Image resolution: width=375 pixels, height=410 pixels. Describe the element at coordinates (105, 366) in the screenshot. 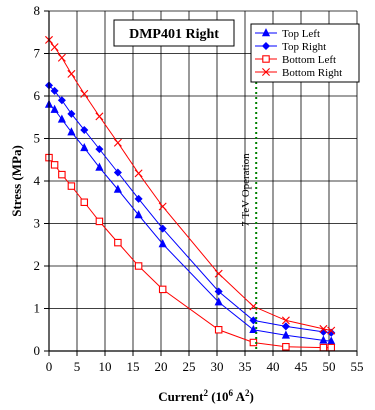

I see `x-tick-label: 10` at that location.